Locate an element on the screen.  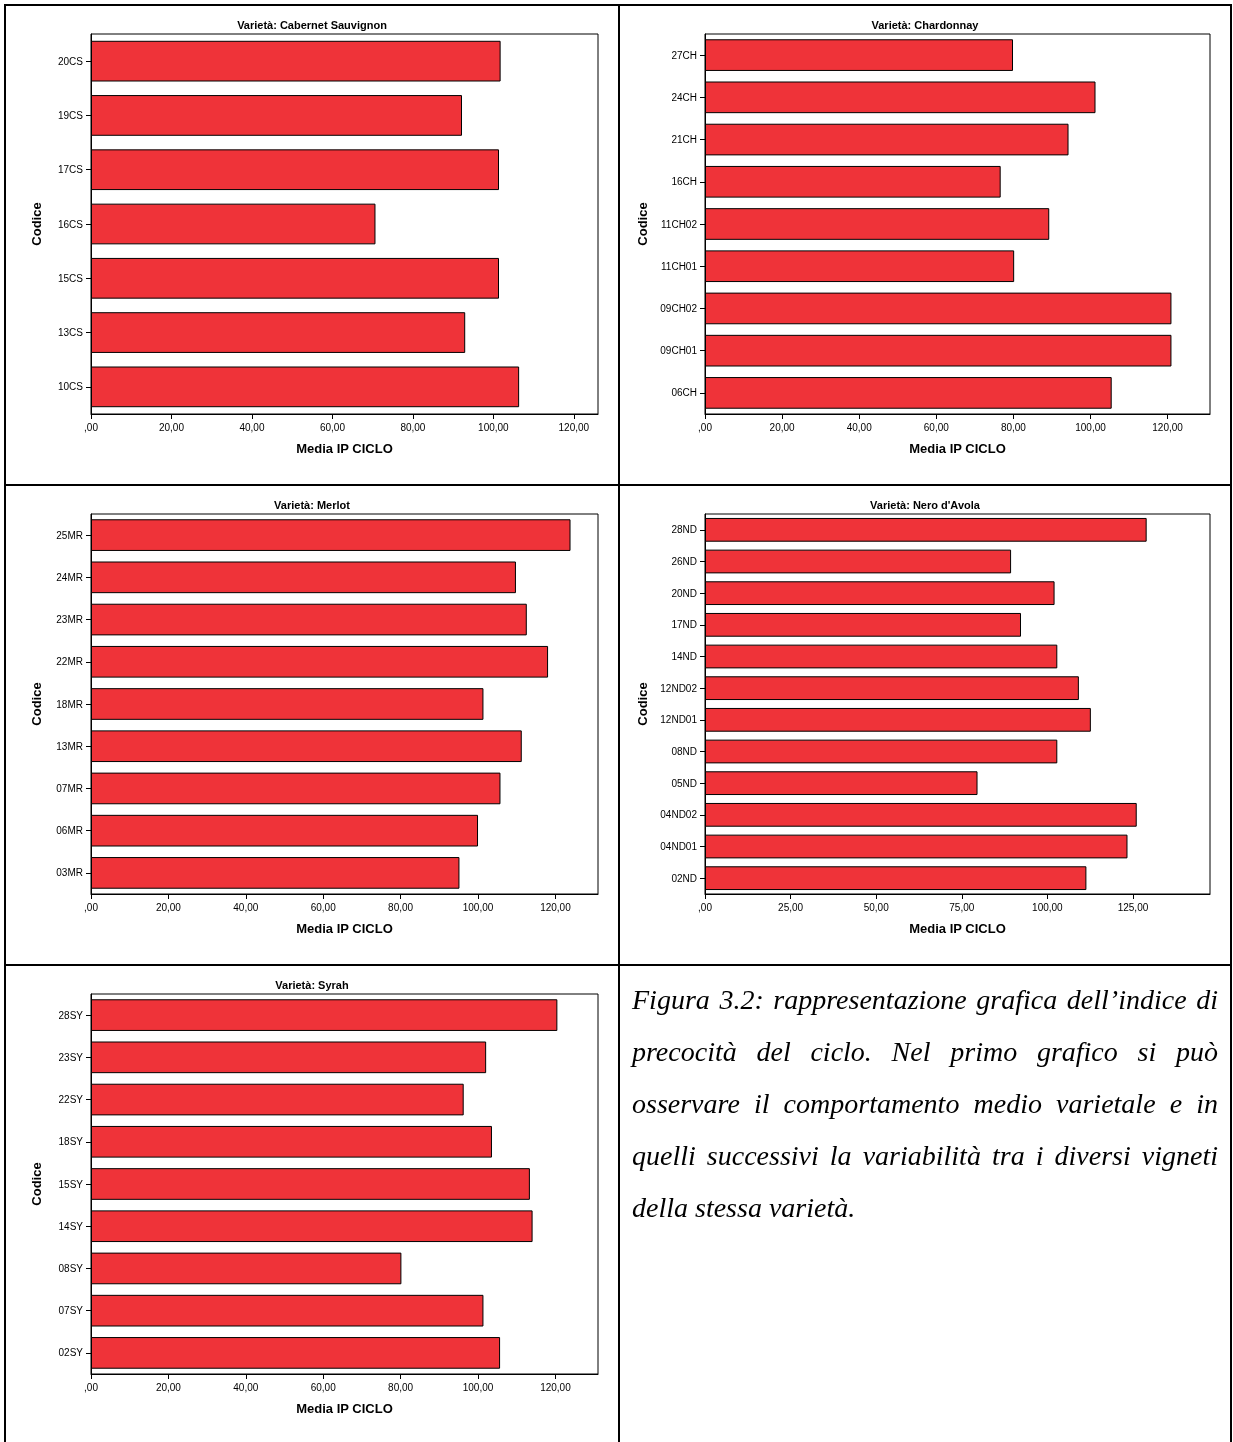
y-tick-label: 28SY is located at coordinates (71, 1015).